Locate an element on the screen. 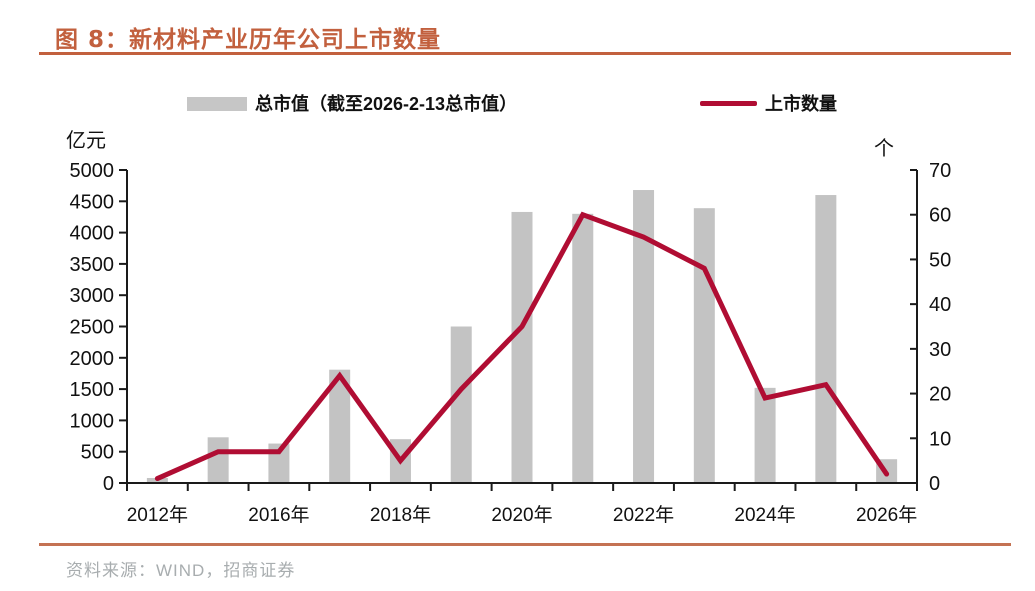 This screenshot has width=1035, height=591. bar-2022 is located at coordinates (644, 337).